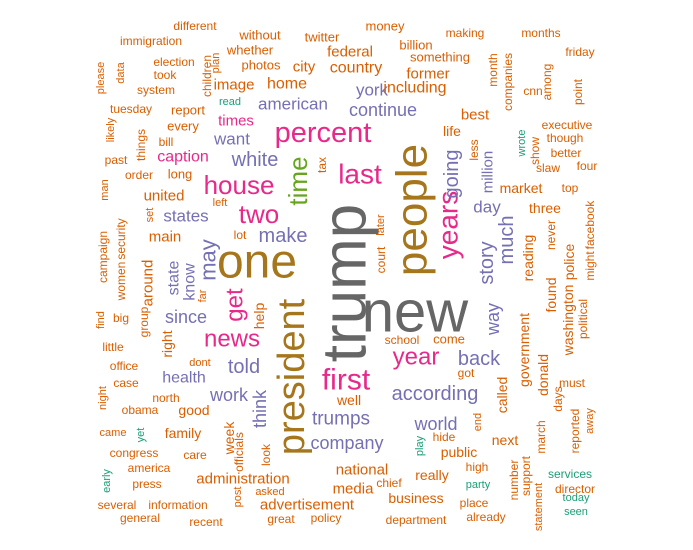  Describe the element at coordinates (478, 485) in the screenshot. I see `word-party: party` at that location.